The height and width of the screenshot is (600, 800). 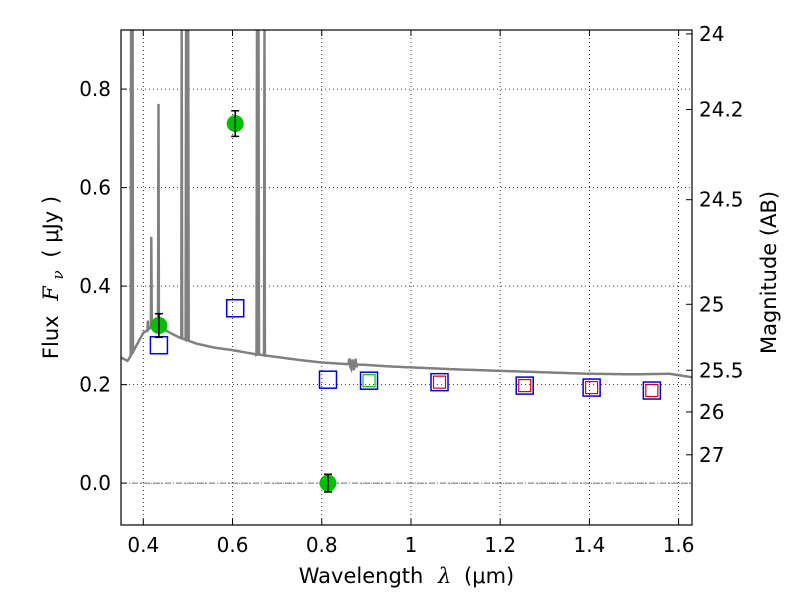 What do you see at coordinates (322, 545) in the screenshot?
I see `x-tick-label: 0.8` at bounding box center [322, 545].